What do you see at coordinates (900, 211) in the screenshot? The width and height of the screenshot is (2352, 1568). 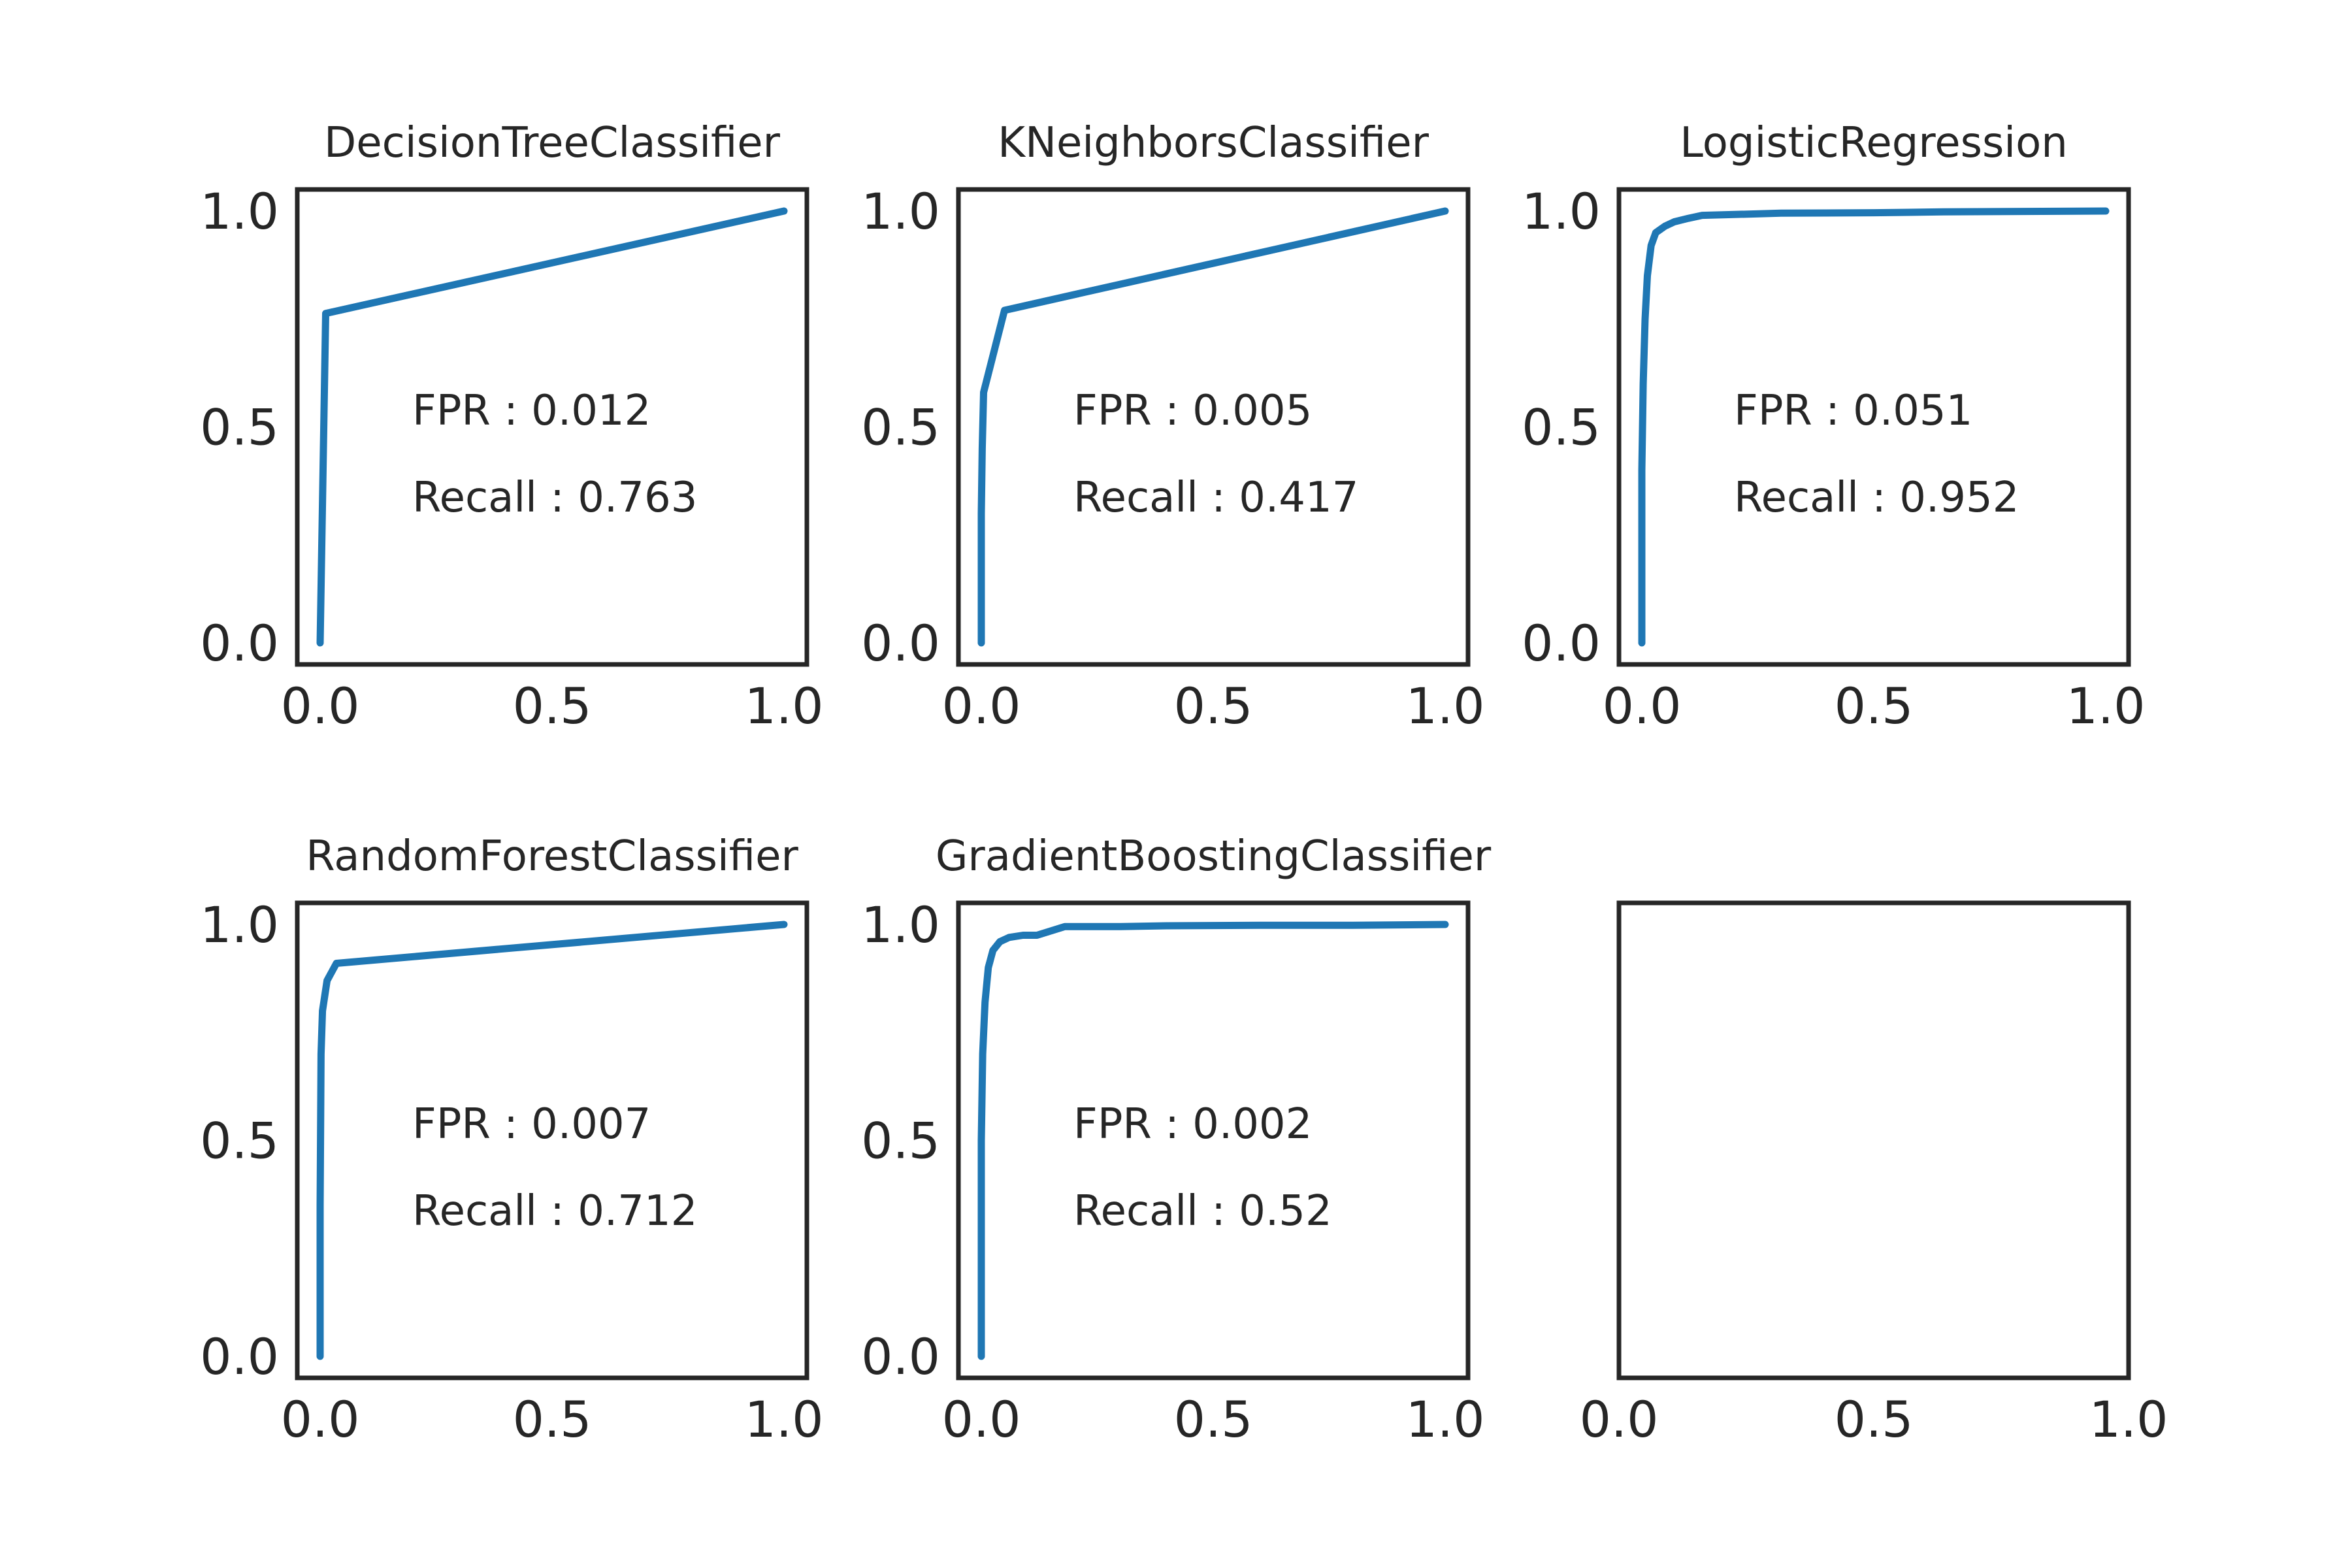 I see `y-tick-label-2-3: 1.0` at bounding box center [900, 211].